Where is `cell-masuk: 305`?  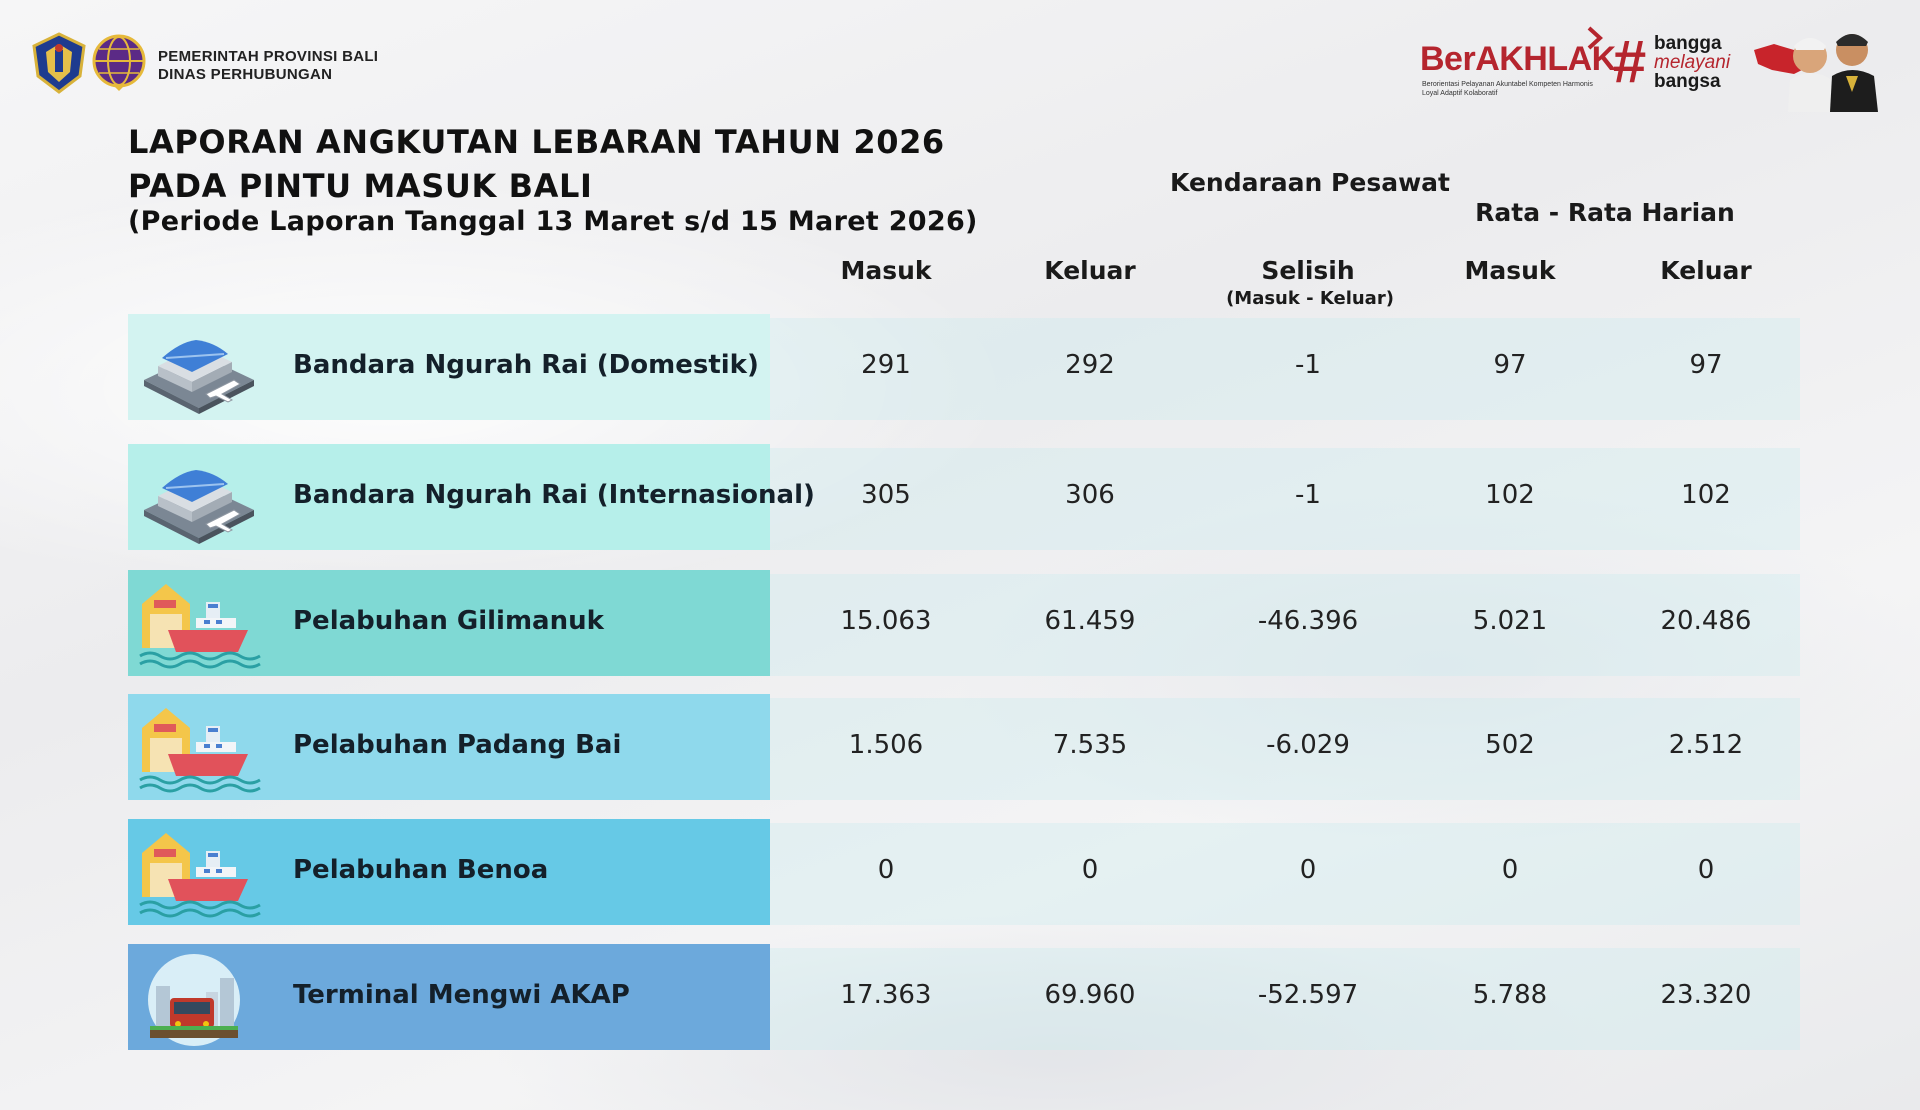
cell-masuk: 305 is located at coordinates (886, 495).